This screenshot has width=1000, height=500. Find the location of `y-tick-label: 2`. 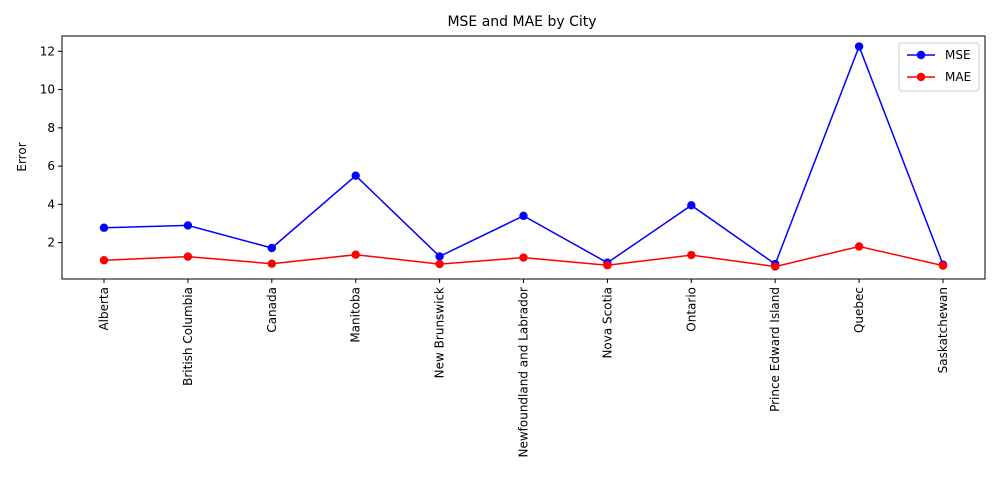

y-tick-label: 2 is located at coordinates (51, 243).